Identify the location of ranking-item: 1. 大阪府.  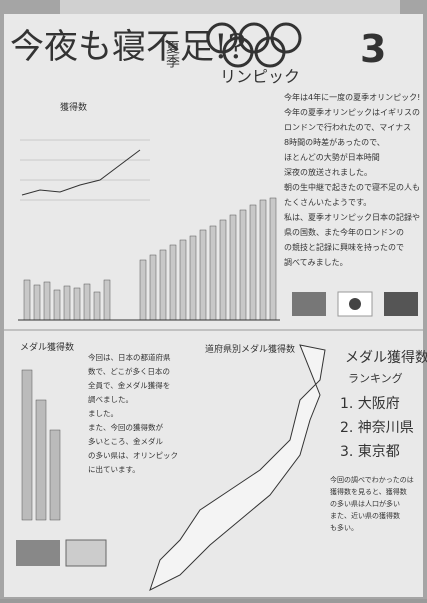
(370, 404).